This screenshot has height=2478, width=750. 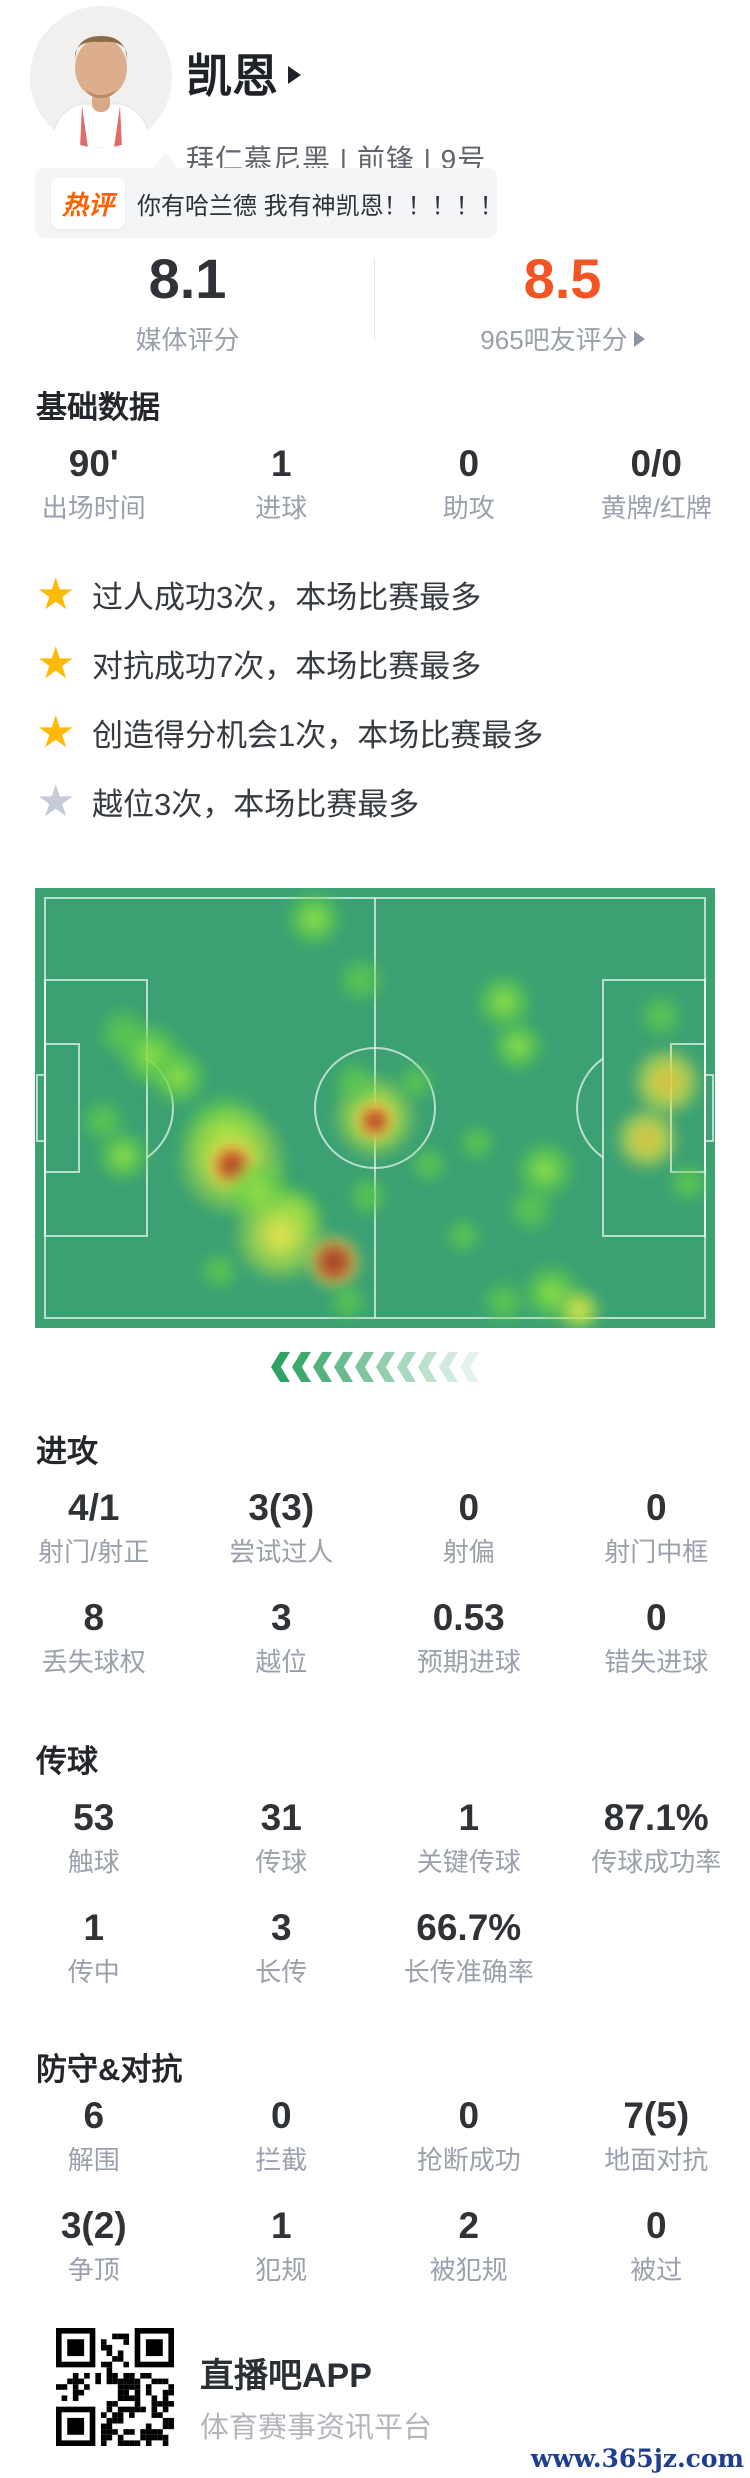 I want to click on stat-value: 3(2), so click(x=93, y=2225).